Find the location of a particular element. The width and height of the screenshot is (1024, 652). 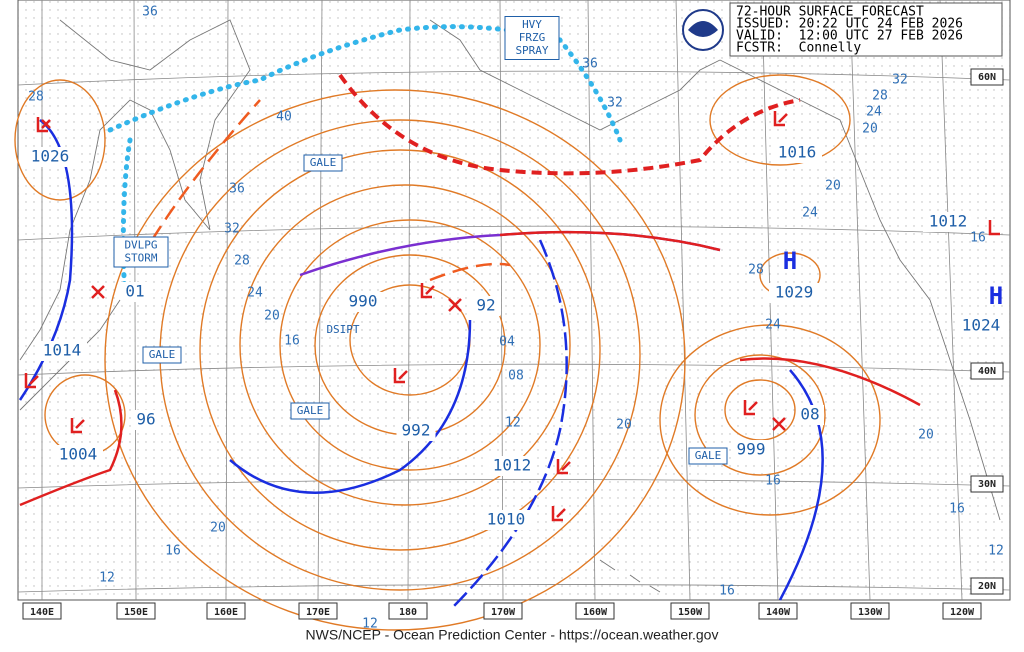

pressure-center: 1016 is located at coordinates (797, 152).